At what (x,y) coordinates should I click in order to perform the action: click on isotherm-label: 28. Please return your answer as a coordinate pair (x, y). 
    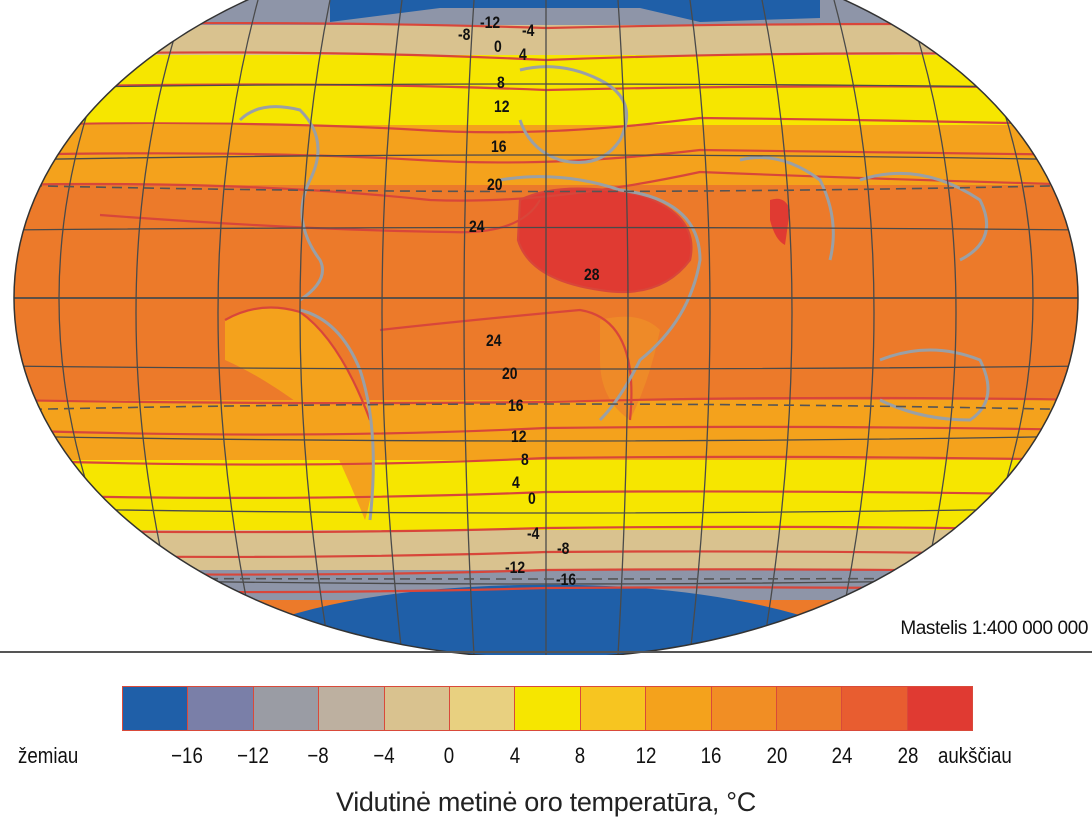
    Looking at the image, I should click on (592, 274).